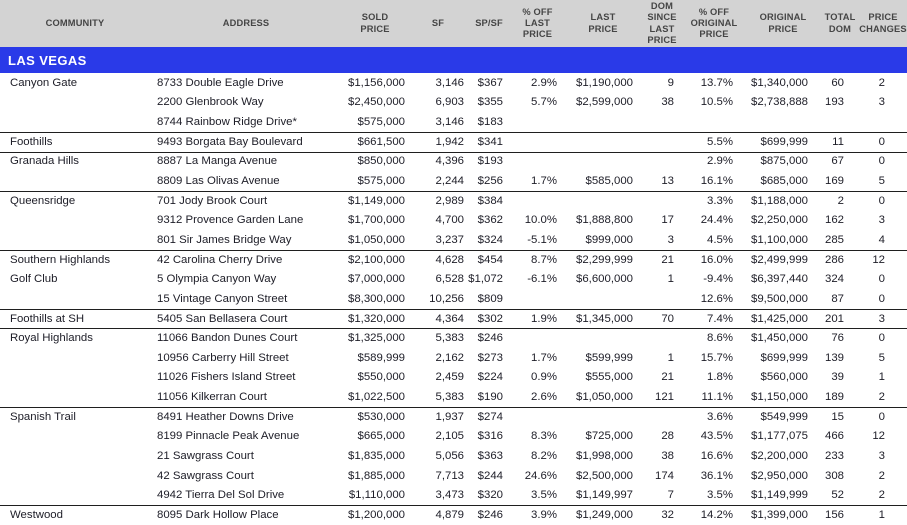 This screenshot has width=907, height=525. What do you see at coordinates (779, 318) in the screenshot?
I see `cell-original_price: $1,425,000` at bounding box center [779, 318].